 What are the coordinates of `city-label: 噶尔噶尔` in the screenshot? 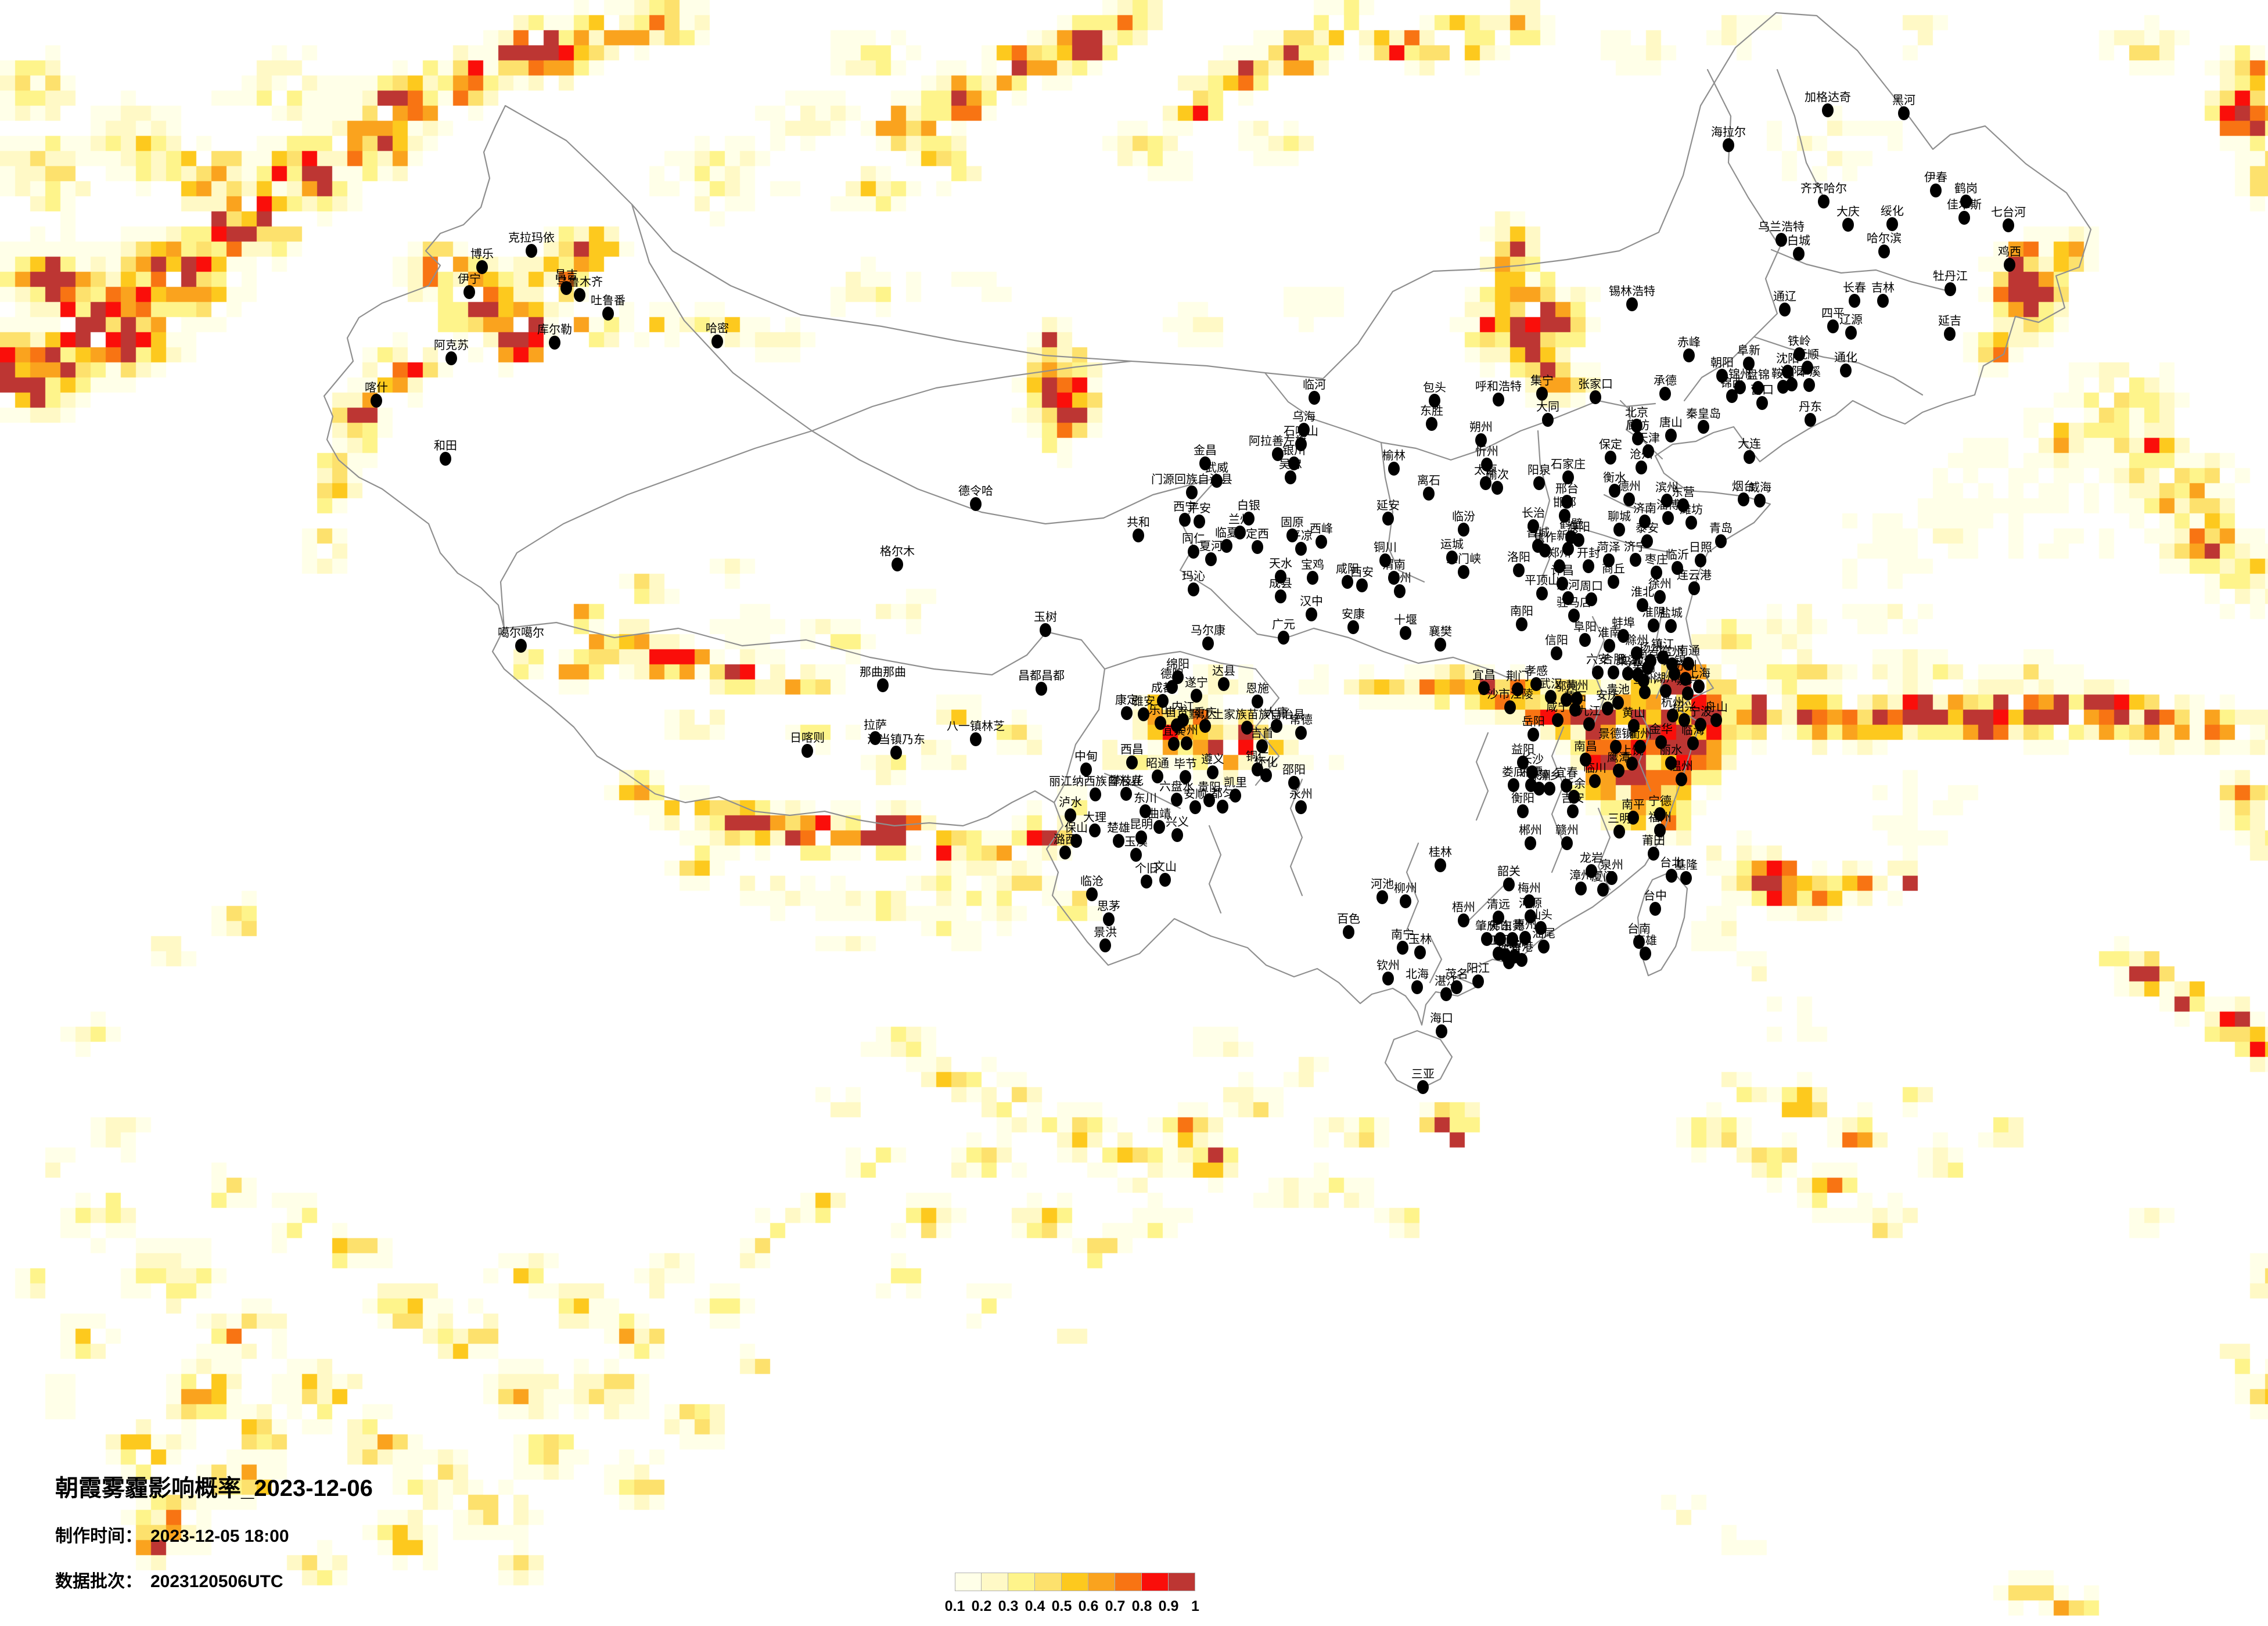 It's located at (521, 632).